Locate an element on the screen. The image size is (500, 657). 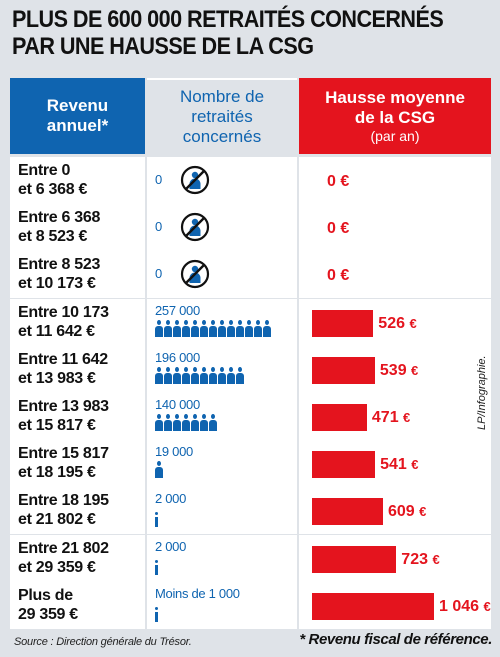
increase-number: 471 is located at coordinates (387, 417).